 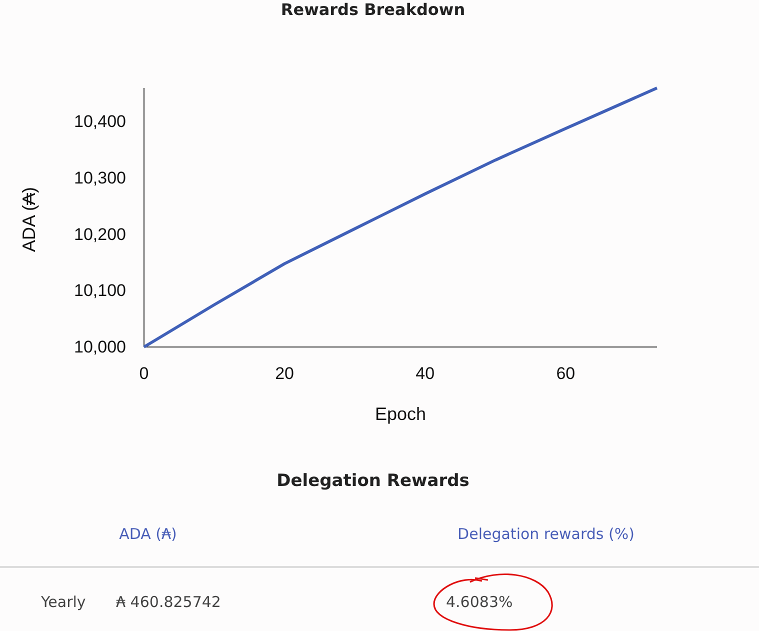 What do you see at coordinates (425, 374) in the screenshot?
I see `x-tick-label: 40` at bounding box center [425, 374].